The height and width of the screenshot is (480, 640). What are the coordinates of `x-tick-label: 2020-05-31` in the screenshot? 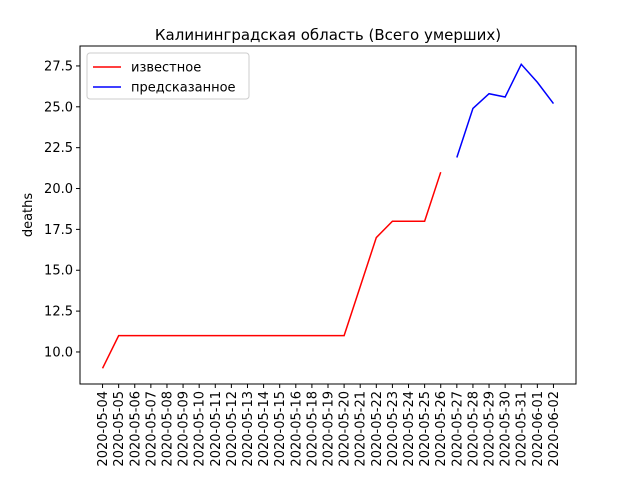 It's located at (522, 429).